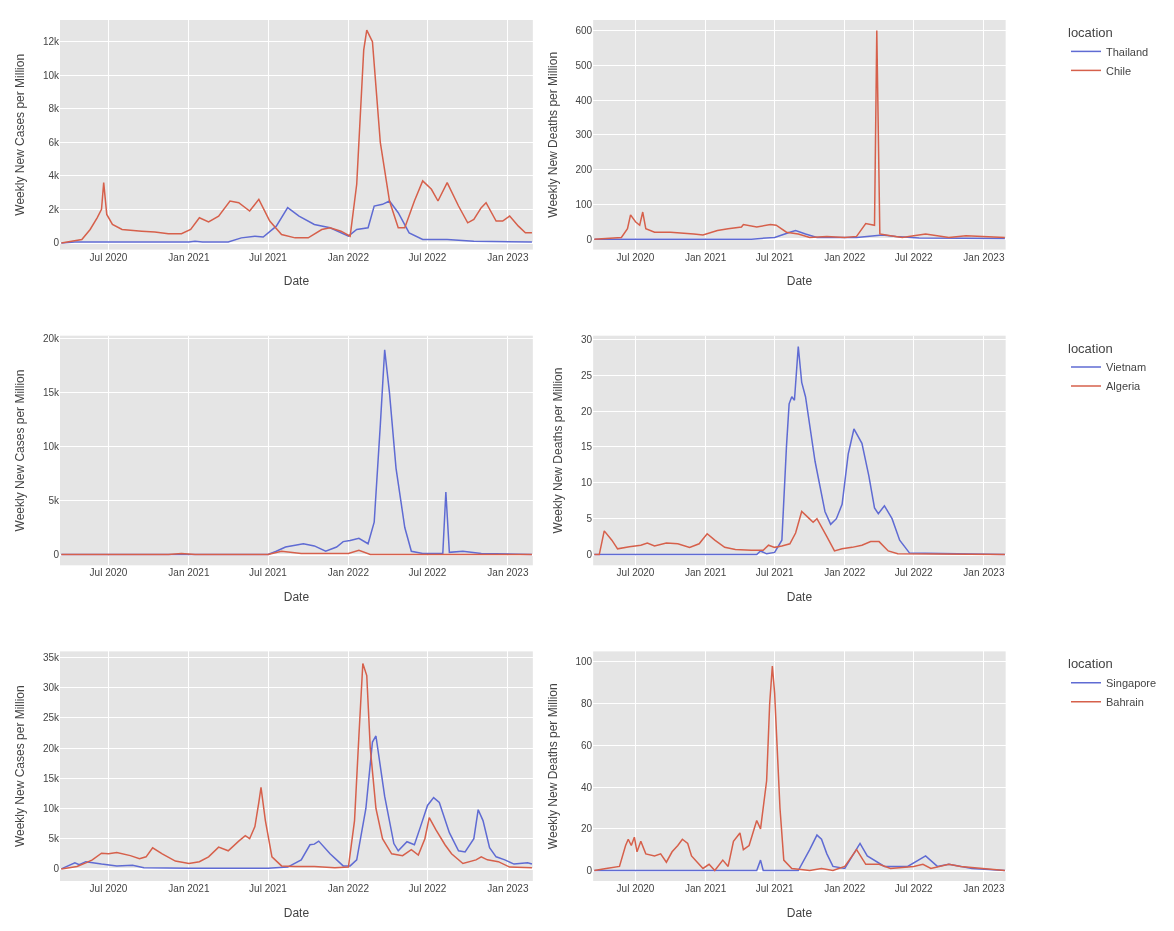 The height and width of the screenshot is (931, 1174). What do you see at coordinates (51, 657) in the screenshot?
I see `y-tick-label: 35k` at bounding box center [51, 657].